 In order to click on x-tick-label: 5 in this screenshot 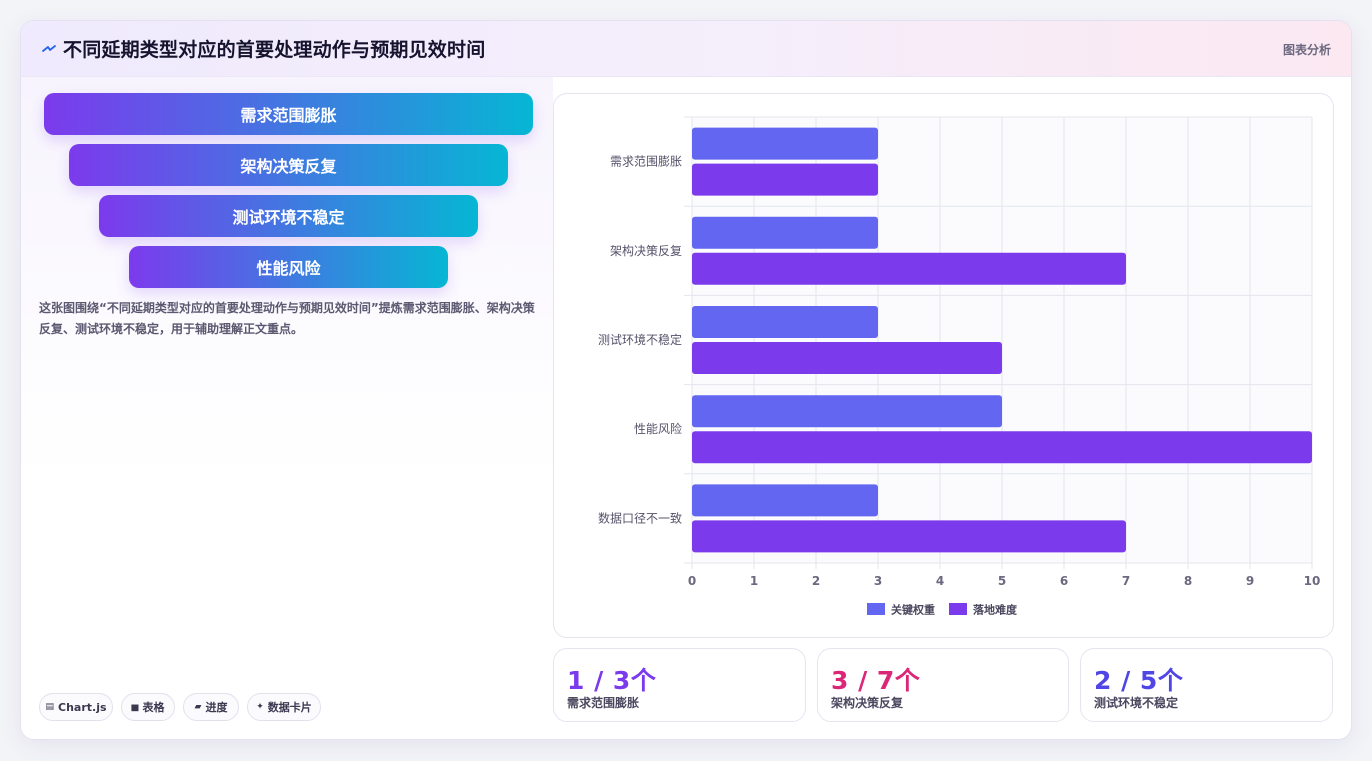, I will do `click(1002, 581)`.